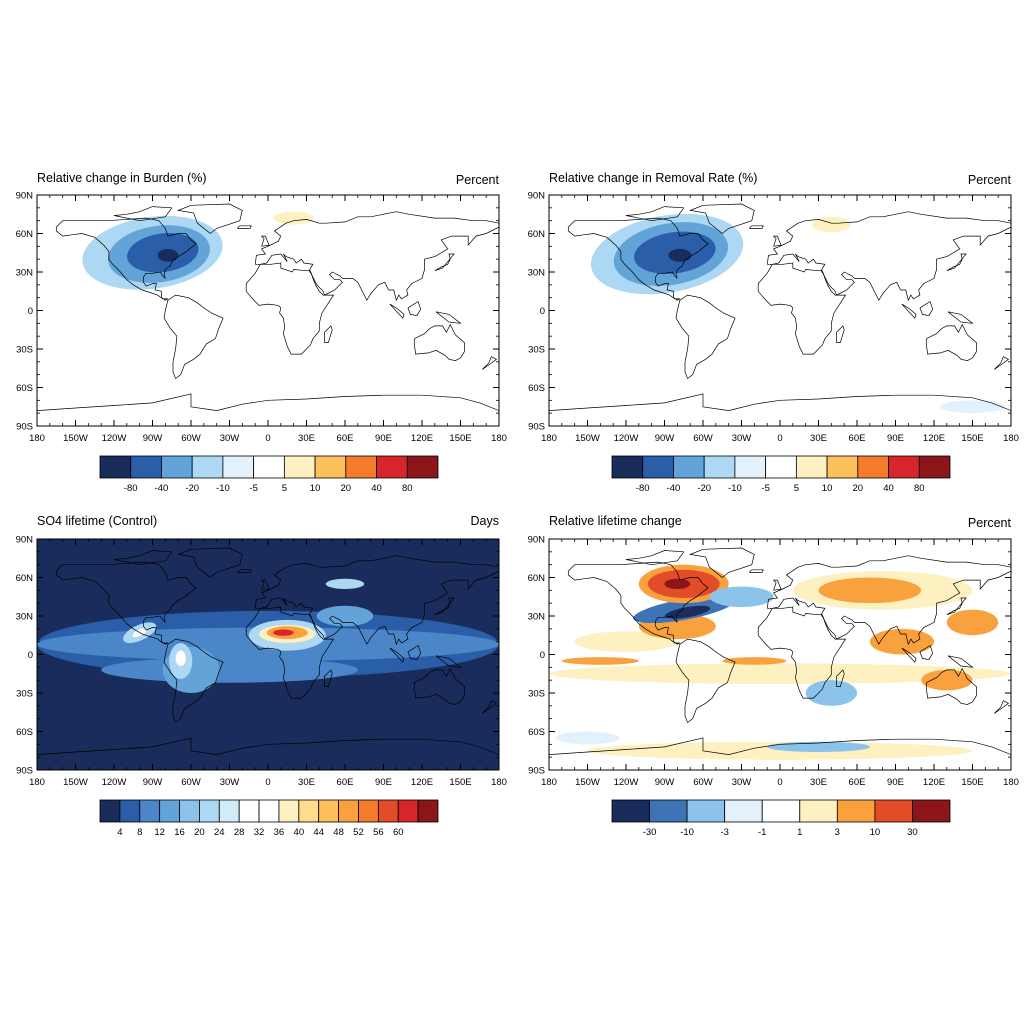 The image size is (1024, 1024). I want to click on lon-tick-label: 30E, so click(818, 782).